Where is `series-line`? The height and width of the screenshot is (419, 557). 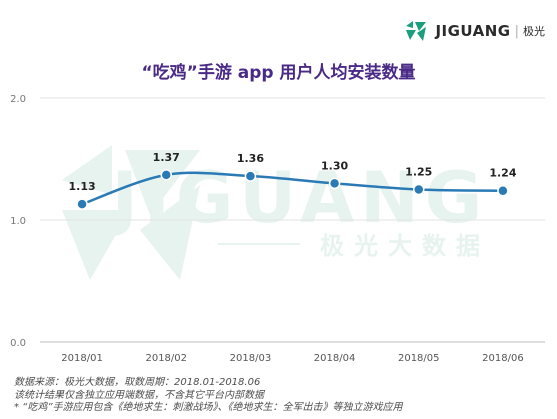 series-line is located at coordinates (292, 188).